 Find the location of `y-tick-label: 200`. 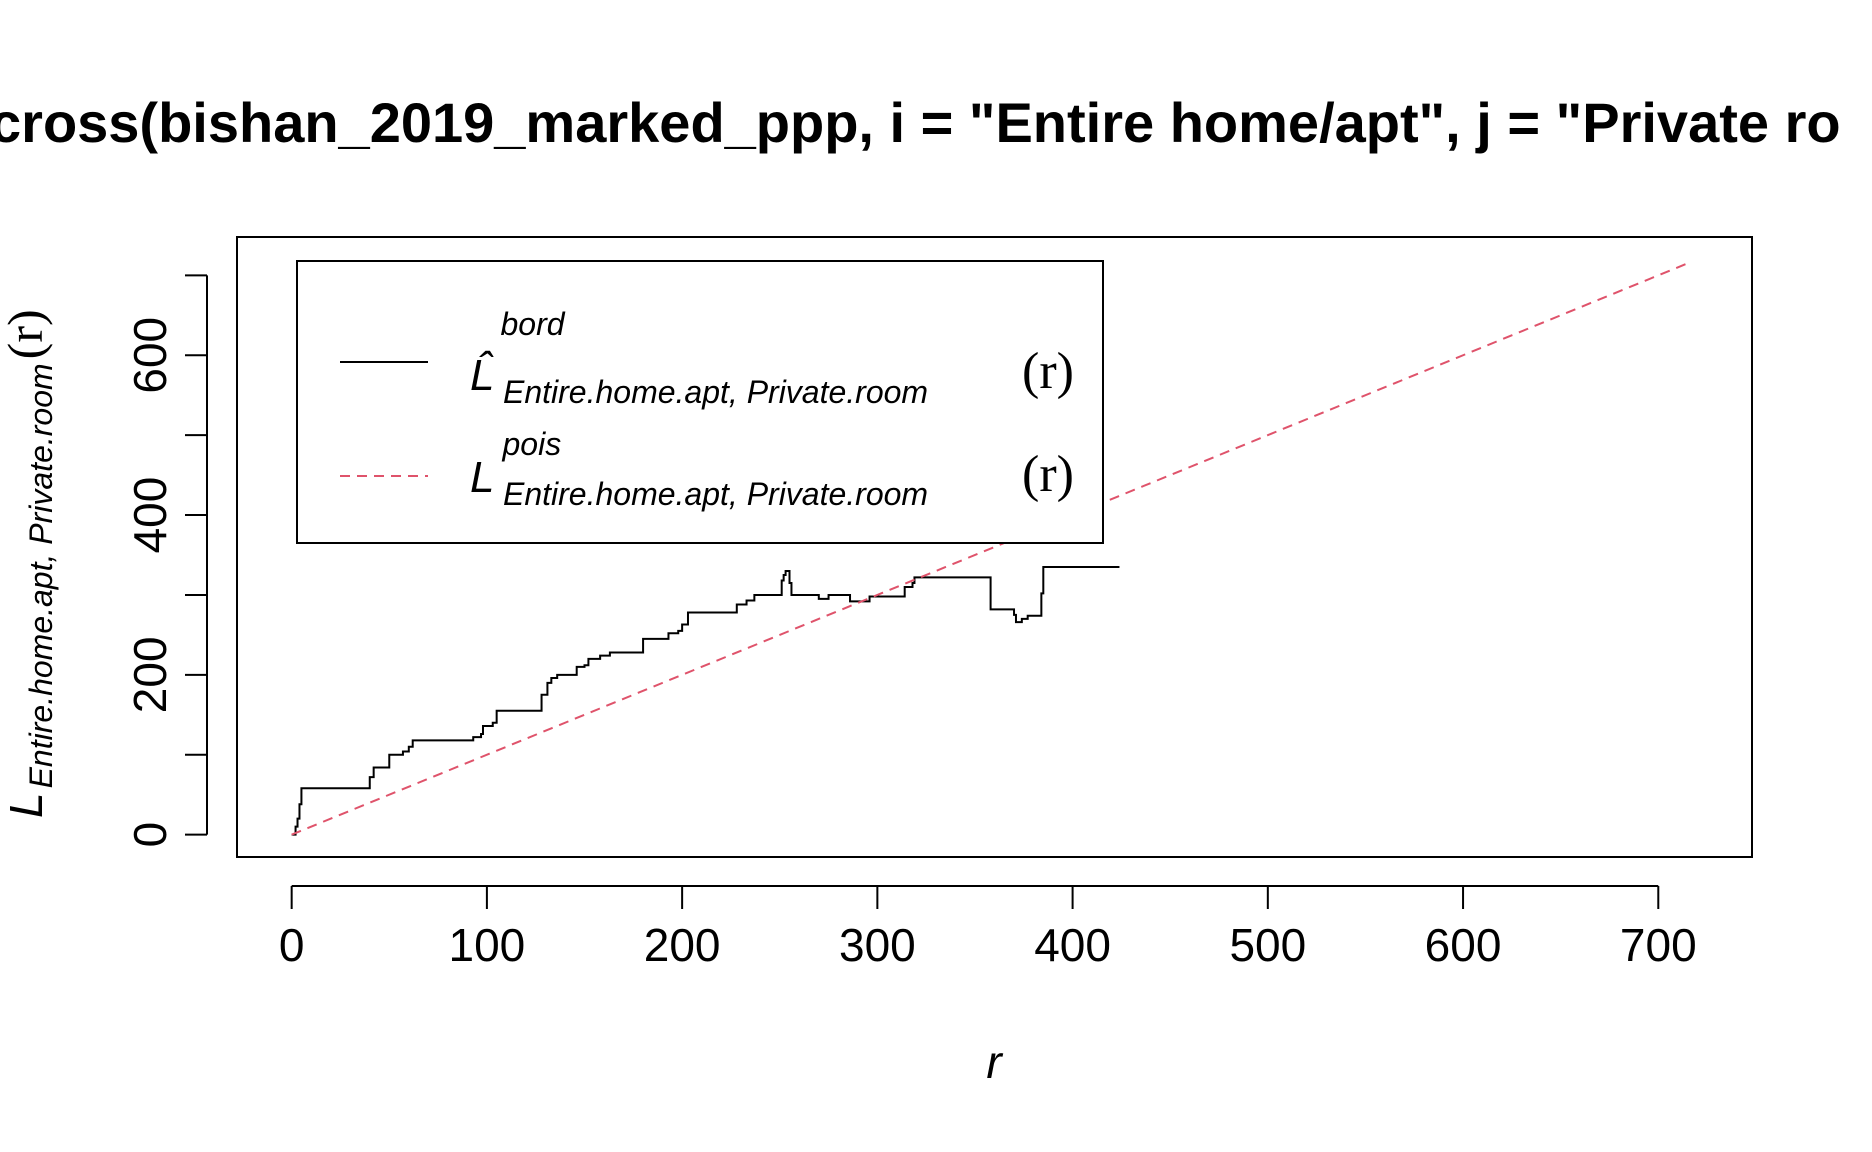

y-tick-label: 200 is located at coordinates (150, 674).